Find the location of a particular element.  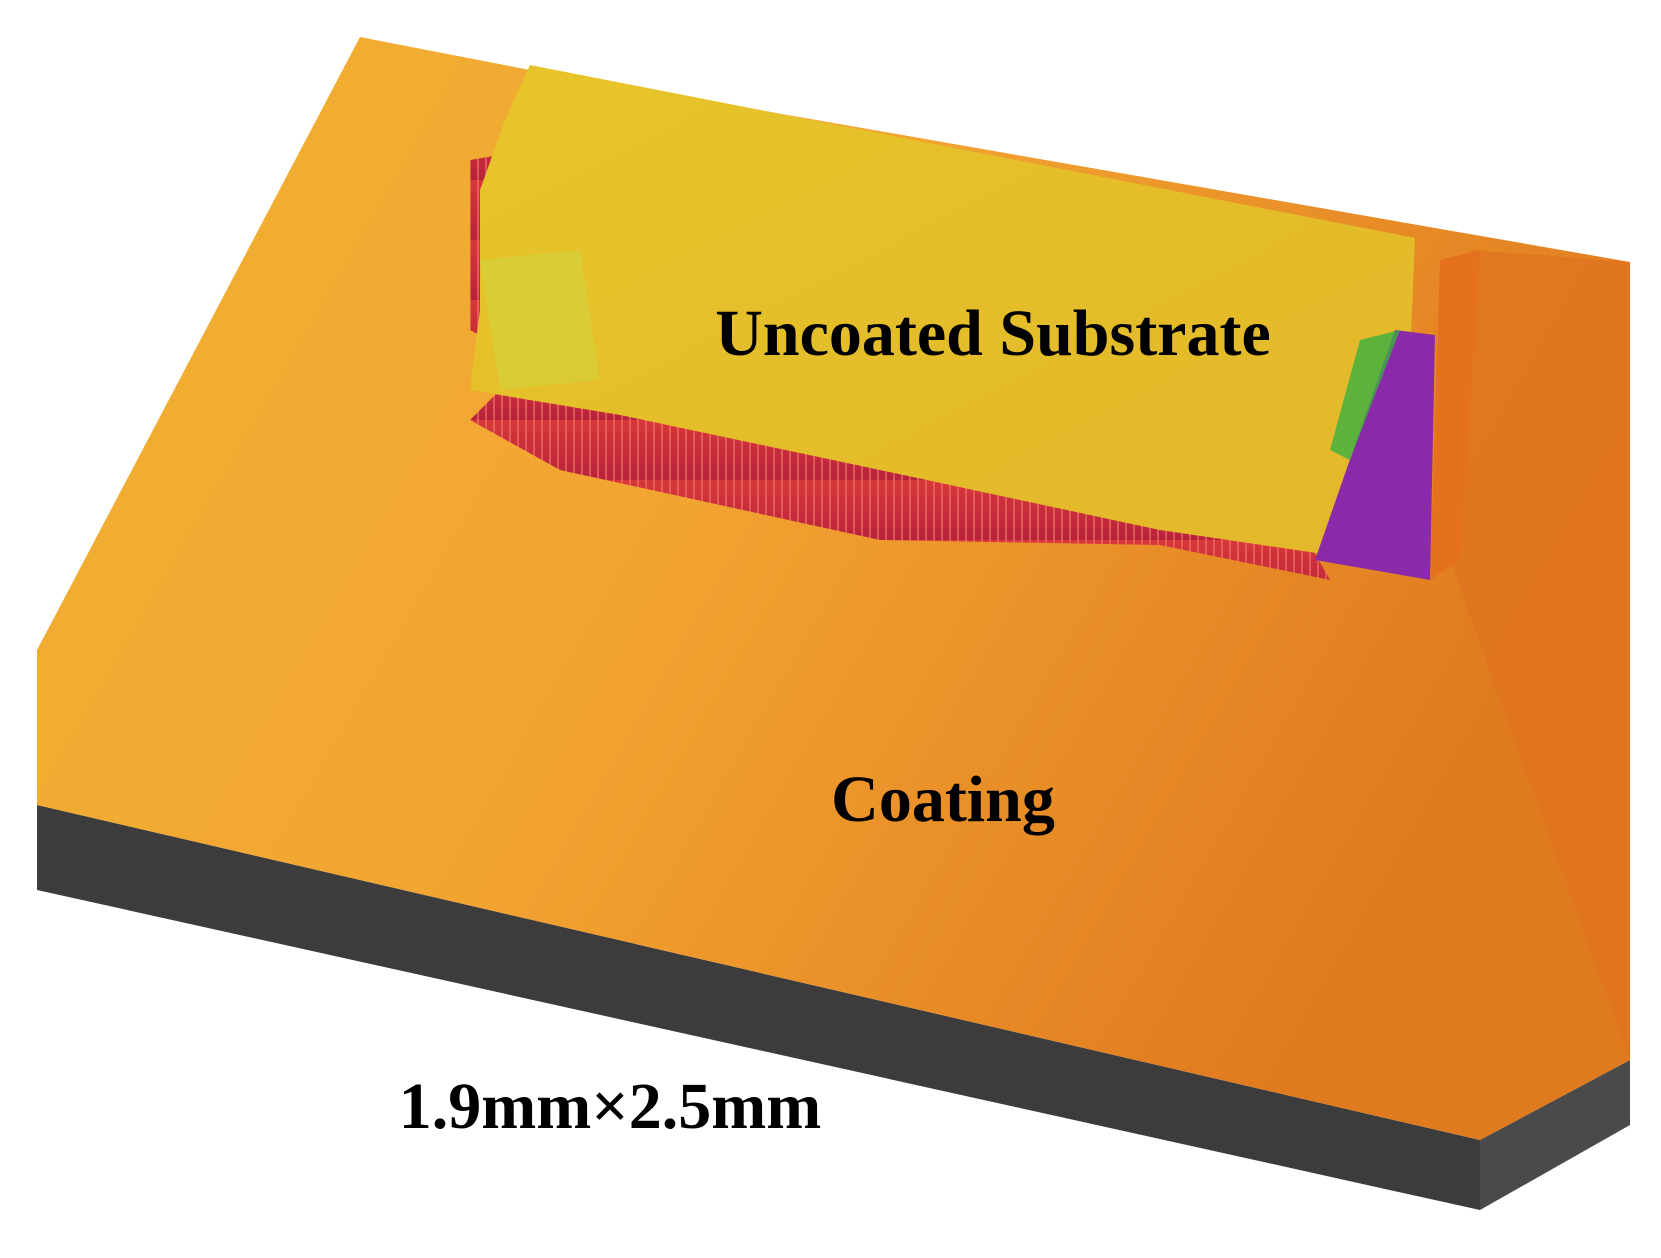

trench is located at coordinates (1375, 455).